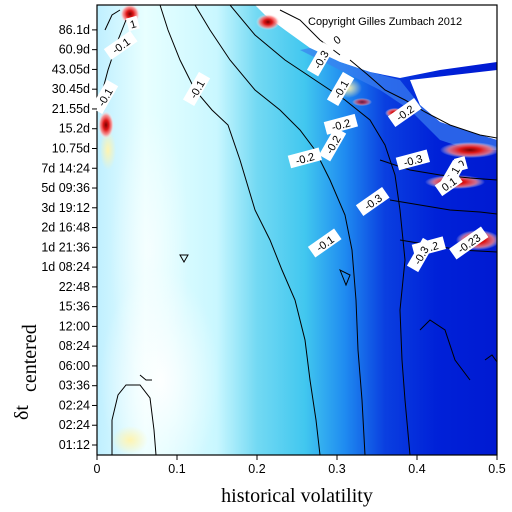 This screenshot has width=512, height=512. What do you see at coordinates (416, 469) in the screenshot?
I see `x-tick-label: 0.4` at bounding box center [416, 469].